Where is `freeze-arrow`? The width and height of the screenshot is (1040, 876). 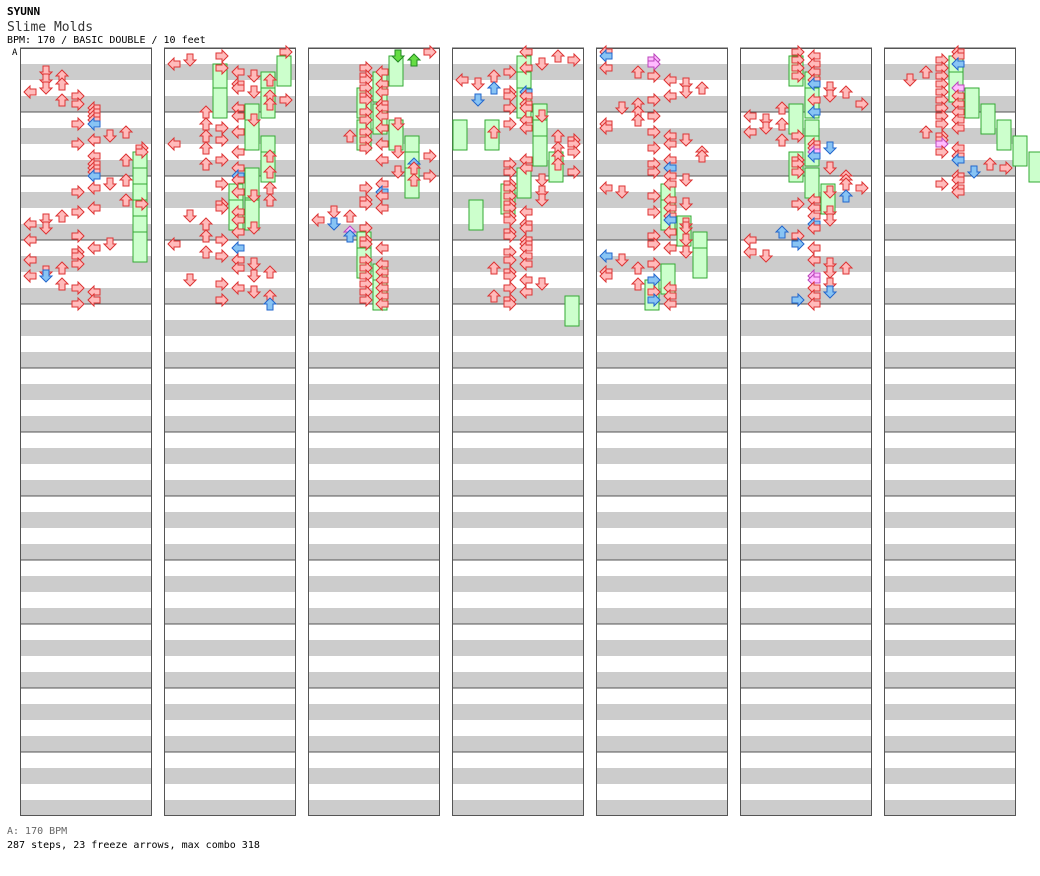
freeze-arrow is located at coordinates (972, 103).